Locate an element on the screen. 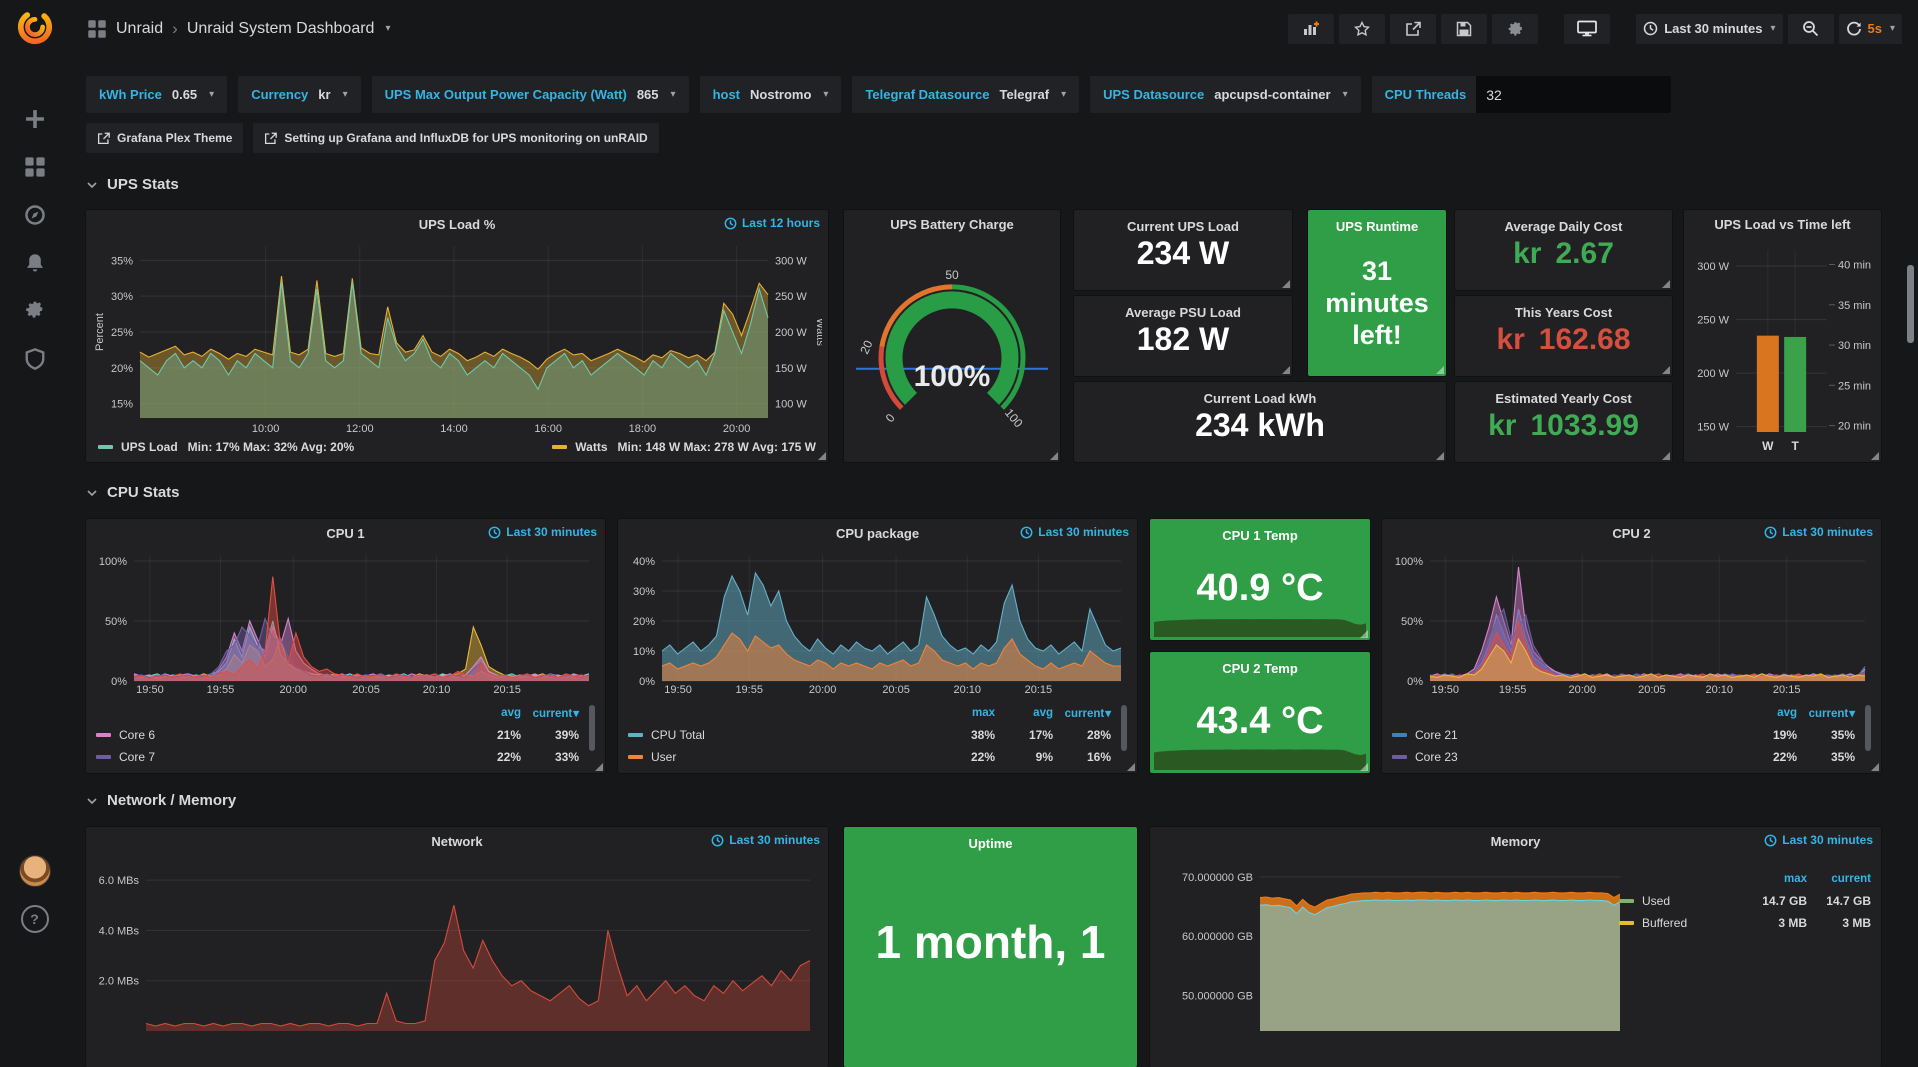 This screenshot has height=1067, width=1918. stat-value: 1 month, 1 is located at coordinates (990, 942).